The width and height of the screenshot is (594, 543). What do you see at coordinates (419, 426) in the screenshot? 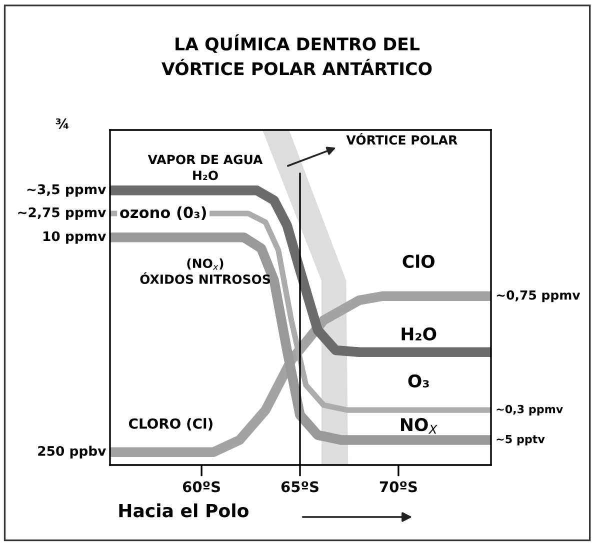
I see `series-label: NO$_{X}$` at bounding box center [419, 426].